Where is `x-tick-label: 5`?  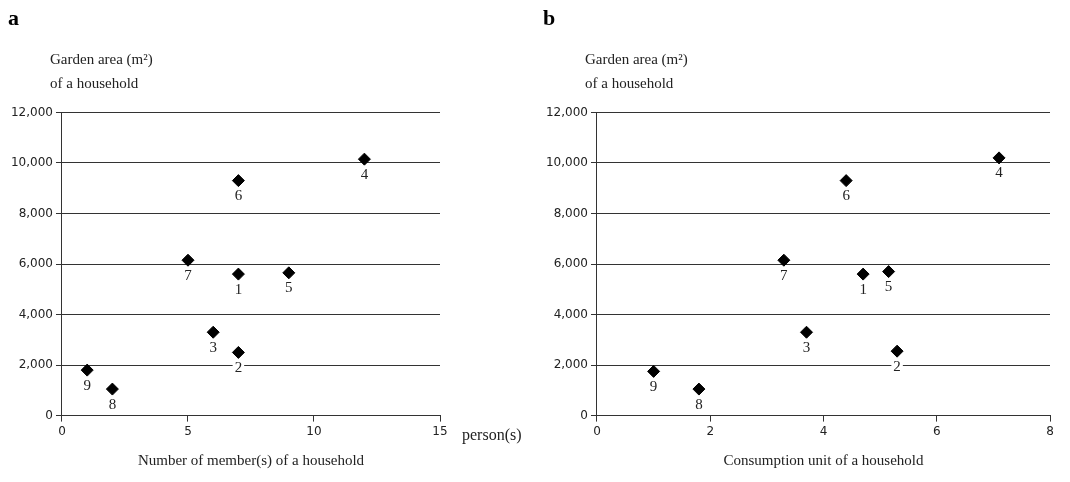 x-tick-label: 5 is located at coordinates (188, 430).